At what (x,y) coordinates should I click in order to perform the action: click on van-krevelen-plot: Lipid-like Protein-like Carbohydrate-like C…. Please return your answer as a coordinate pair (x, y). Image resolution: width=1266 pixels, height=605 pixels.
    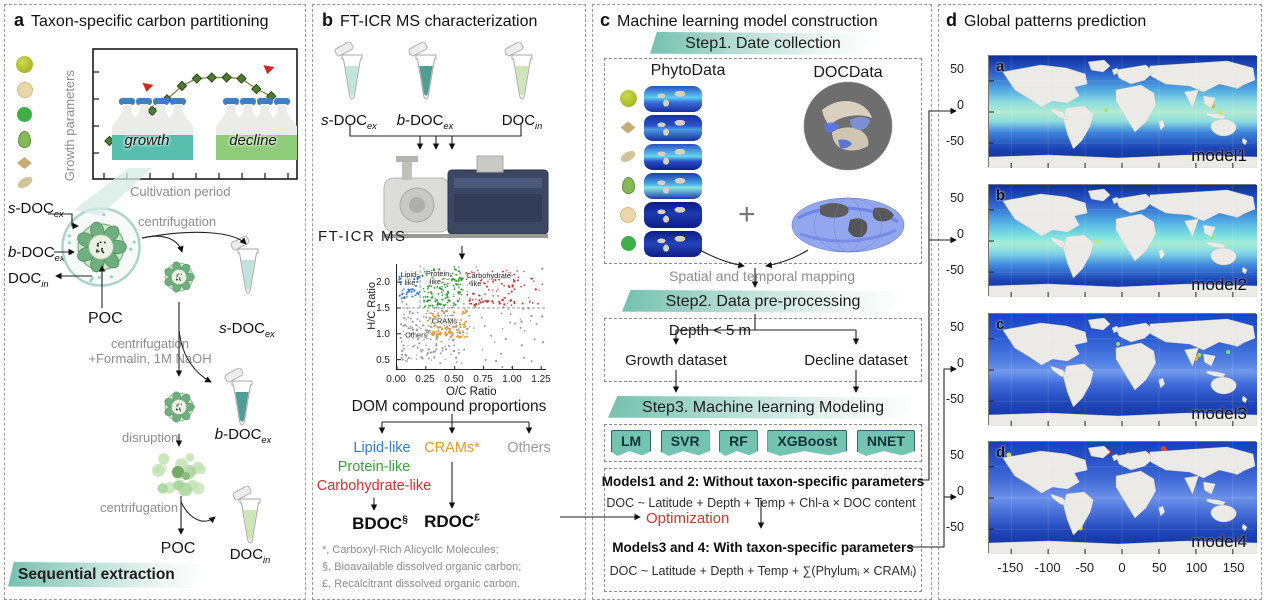
    Looking at the image, I should click on (471, 317).